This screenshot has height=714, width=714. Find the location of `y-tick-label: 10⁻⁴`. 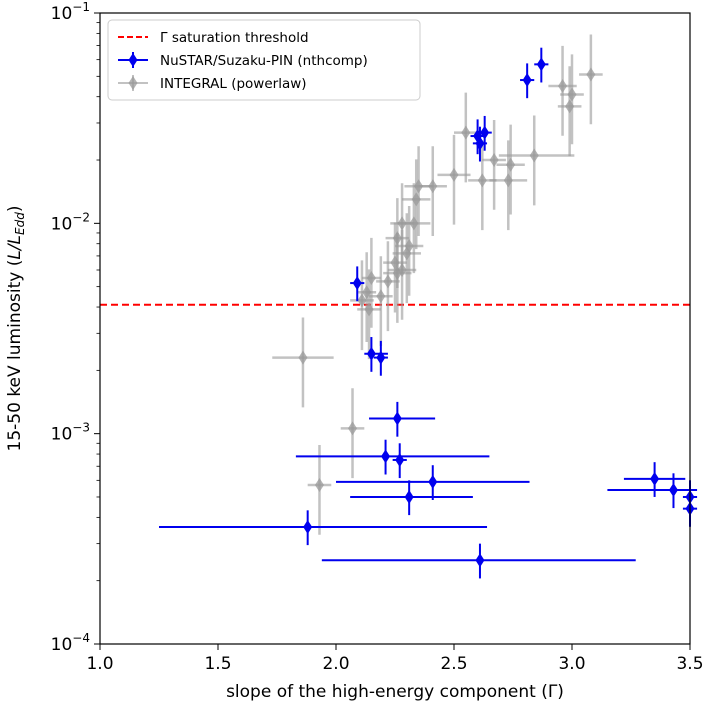

y-tick-label: 10⁻⁴ is located at coordinates (70, 643).